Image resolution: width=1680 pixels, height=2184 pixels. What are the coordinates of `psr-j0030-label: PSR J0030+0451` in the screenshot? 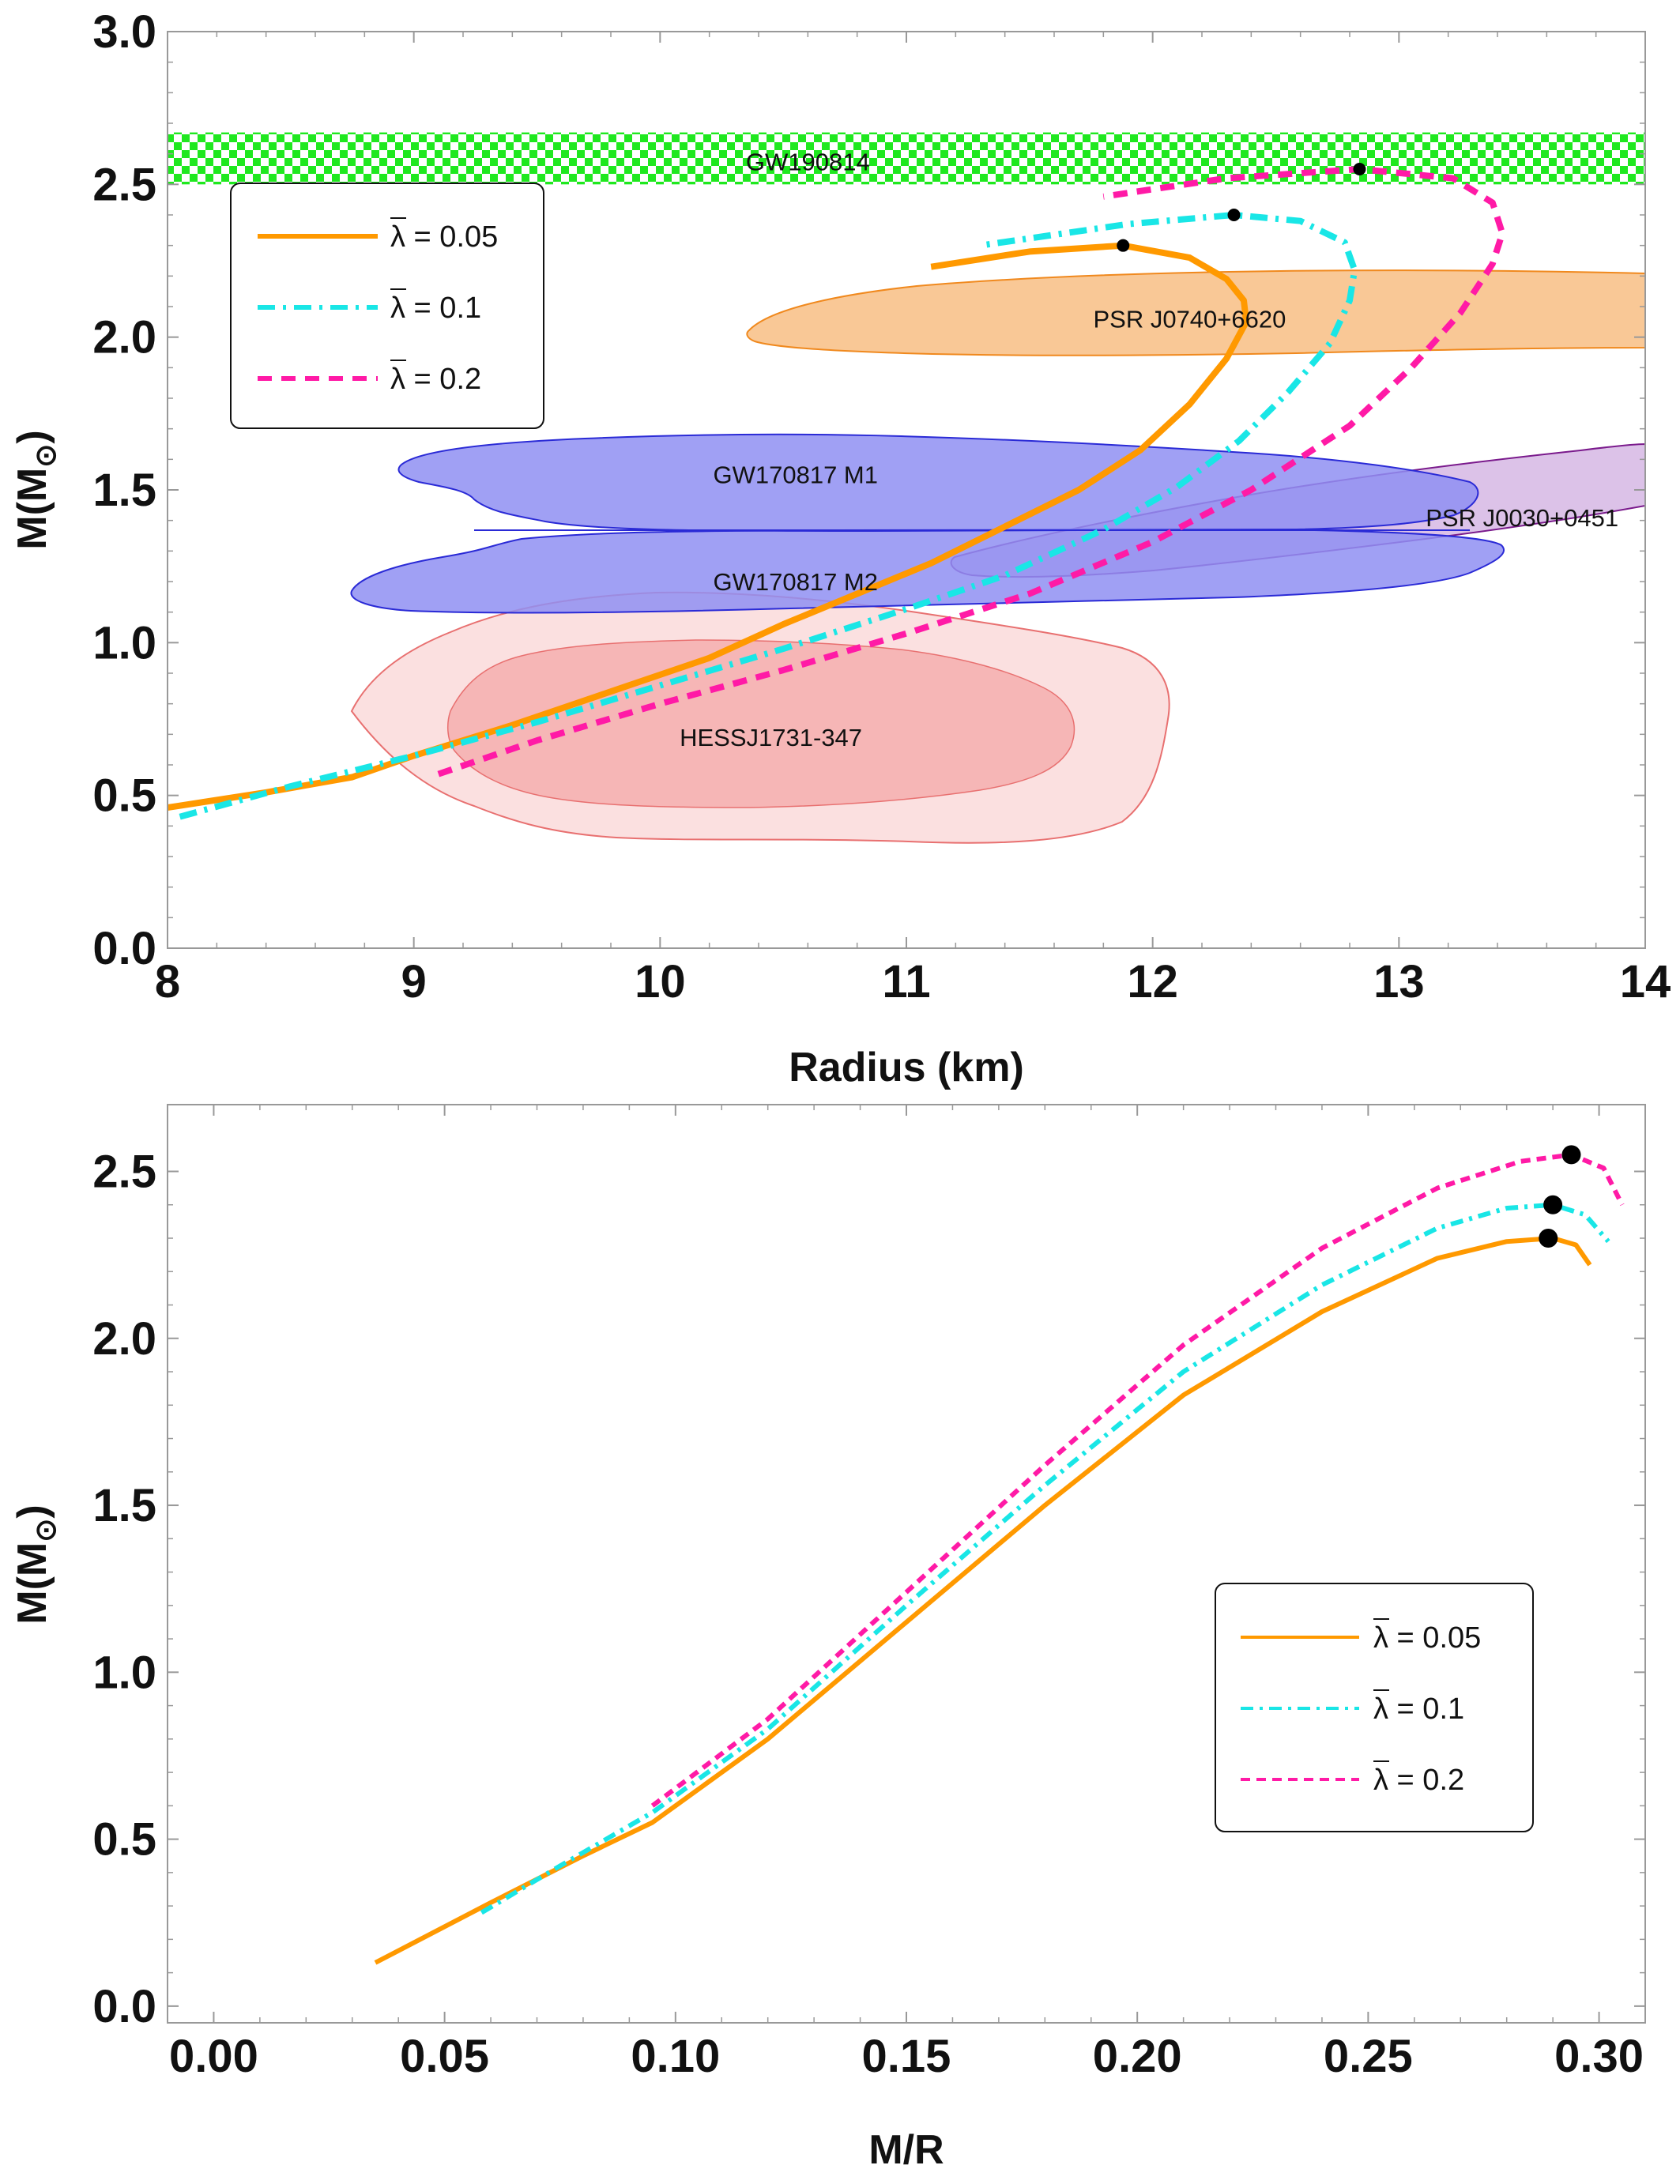 It's located at (1522, 518).